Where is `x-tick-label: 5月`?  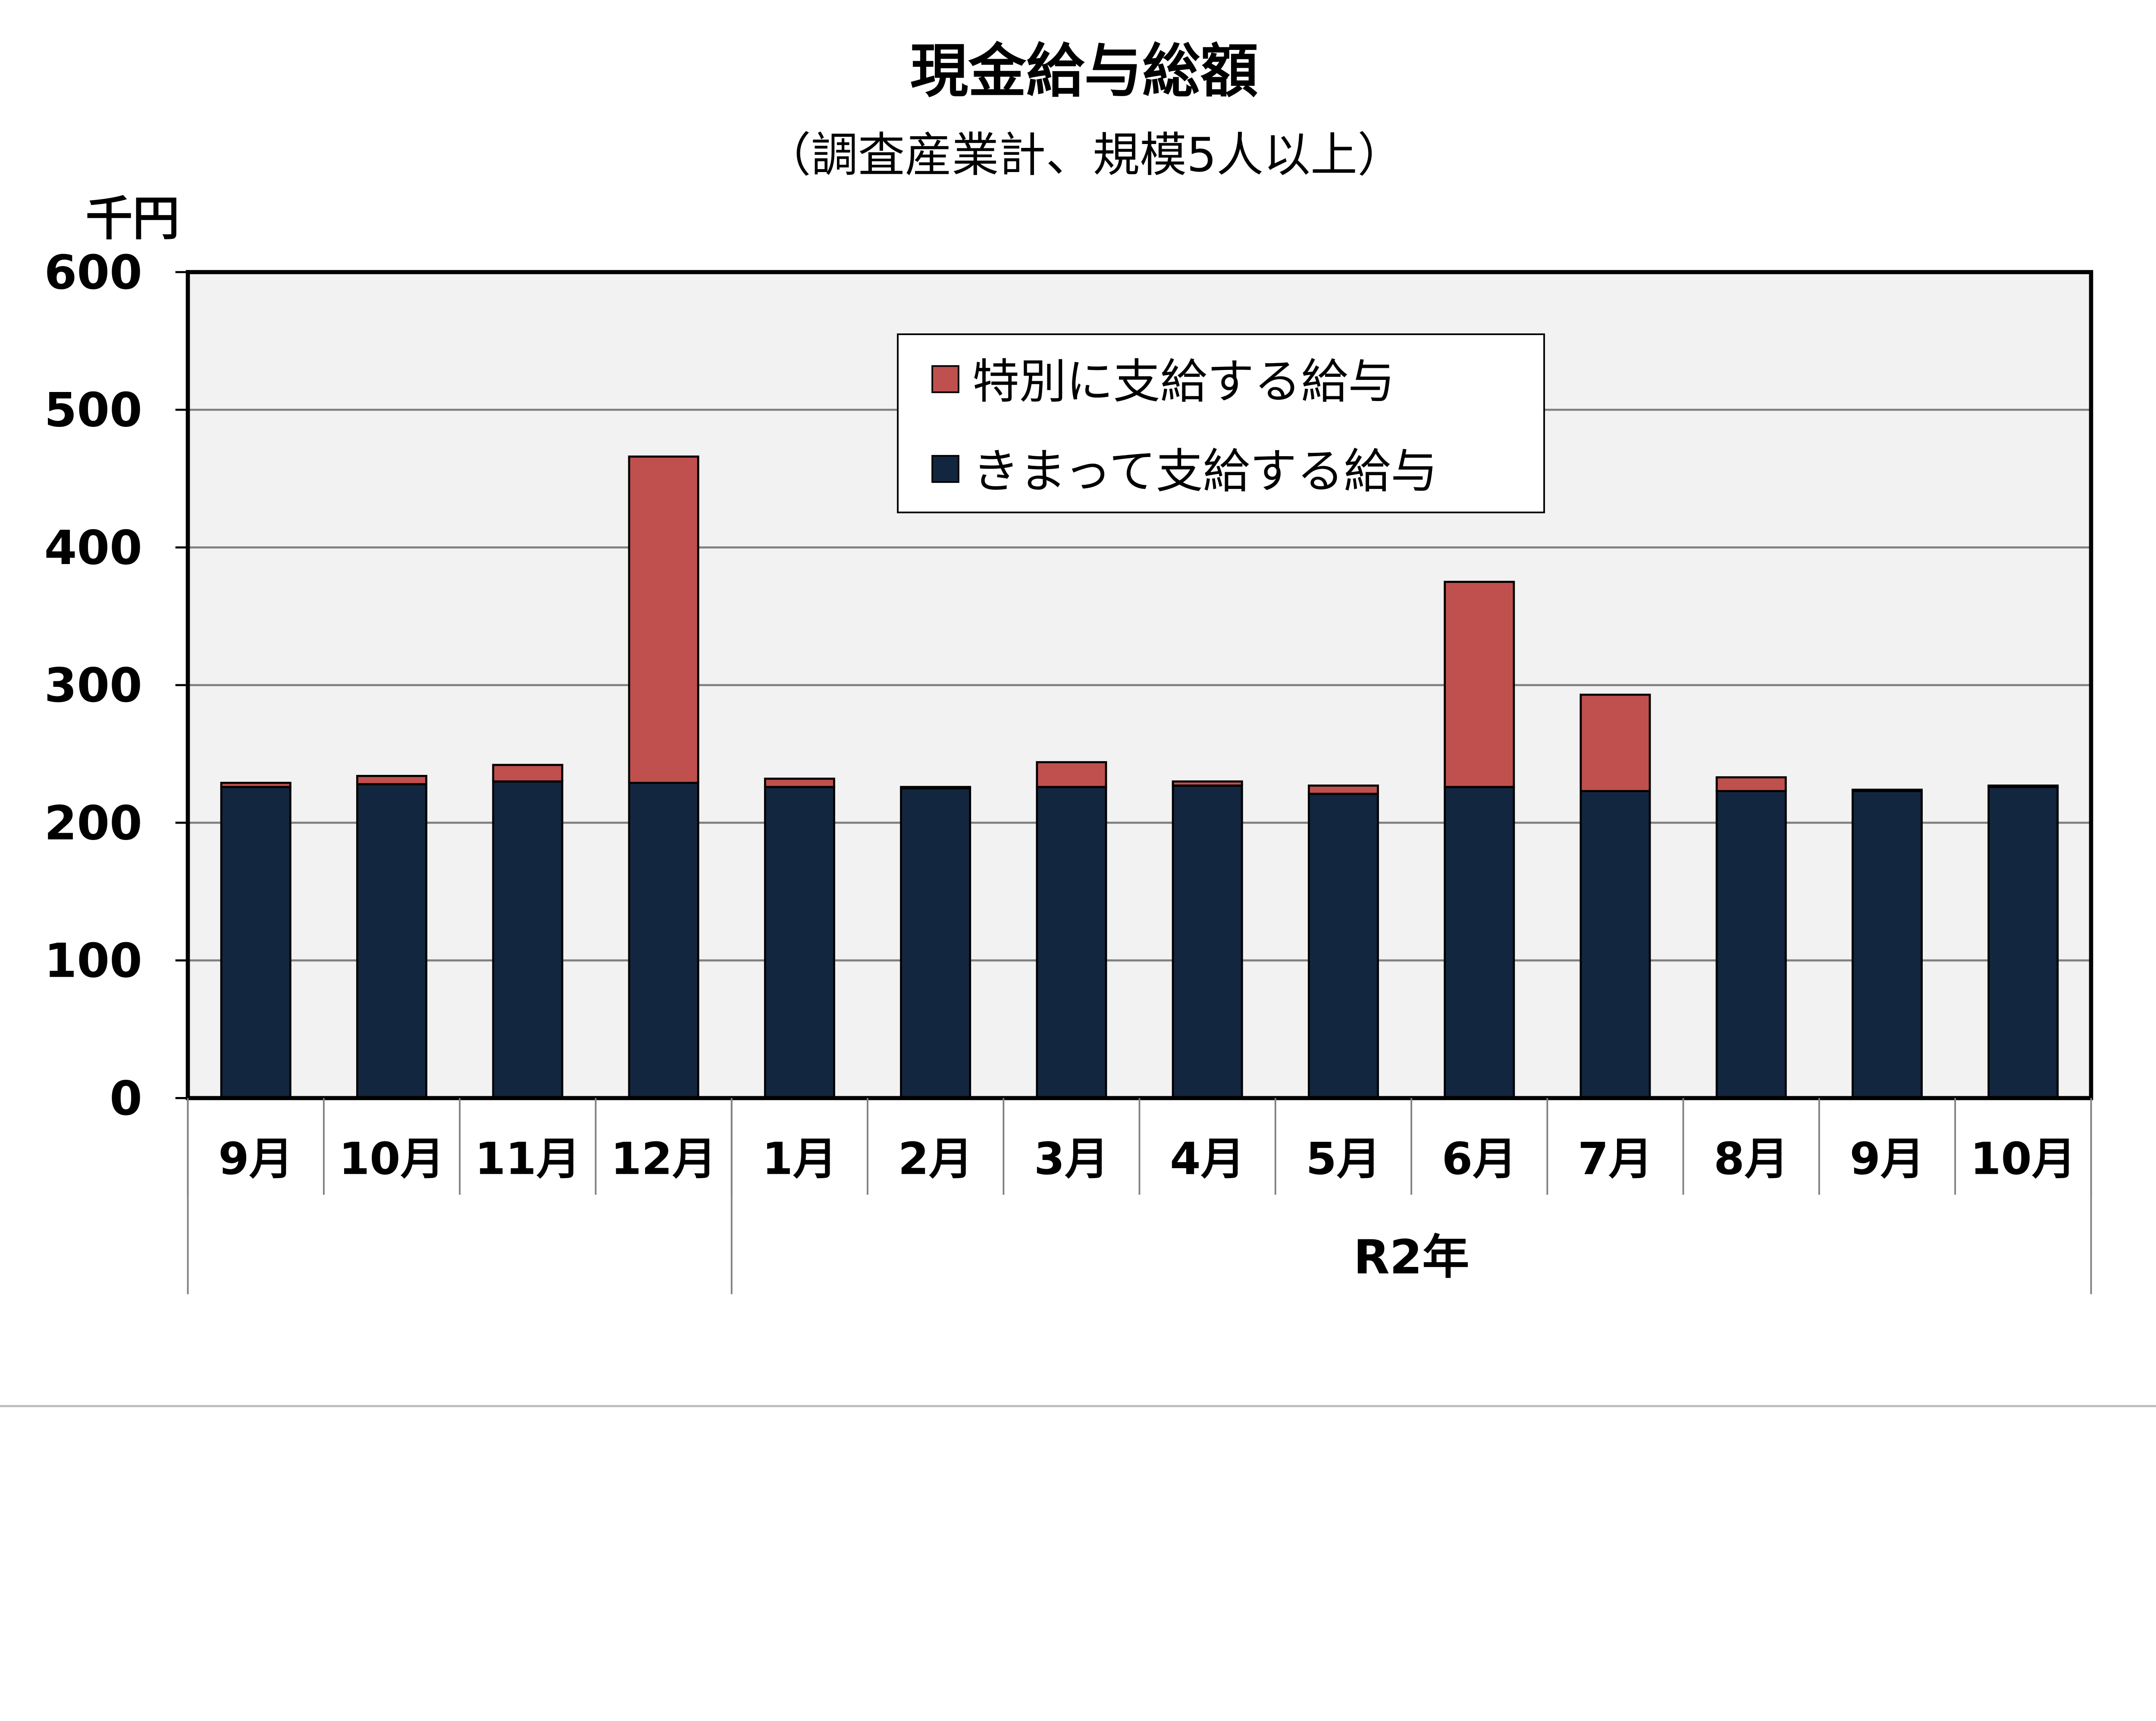
x-tick-label: 5月 is located at coordinates (1343, 1159).